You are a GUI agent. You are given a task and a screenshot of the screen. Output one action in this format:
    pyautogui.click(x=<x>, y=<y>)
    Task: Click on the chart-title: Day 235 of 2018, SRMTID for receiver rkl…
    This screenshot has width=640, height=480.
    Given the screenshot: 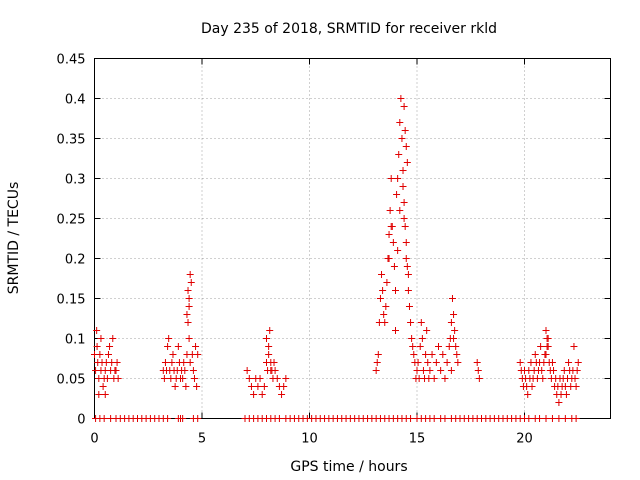 What is the action you would take?
    pyautogui.click(x=349, y=29)
    